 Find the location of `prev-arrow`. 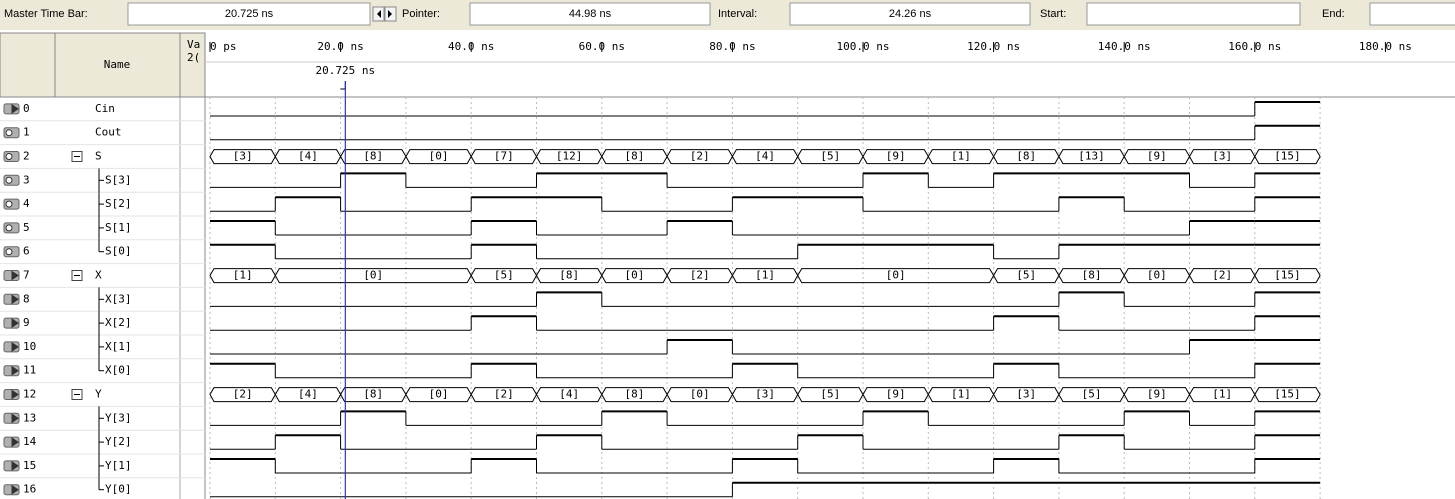

prev-arrow is located at coordinates (379, 14).